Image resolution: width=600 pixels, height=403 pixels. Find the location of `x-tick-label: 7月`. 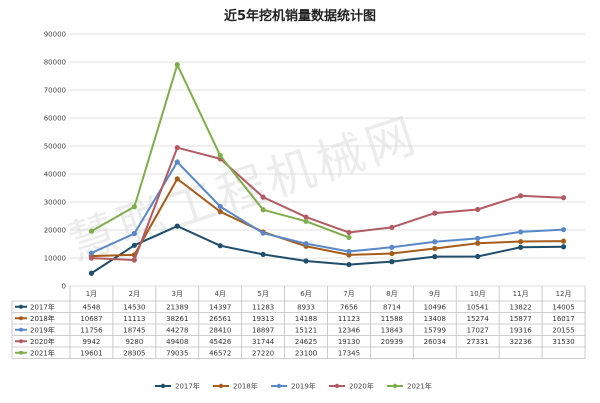

x-tick-label: 7月 is located at coordinates (348, 294).